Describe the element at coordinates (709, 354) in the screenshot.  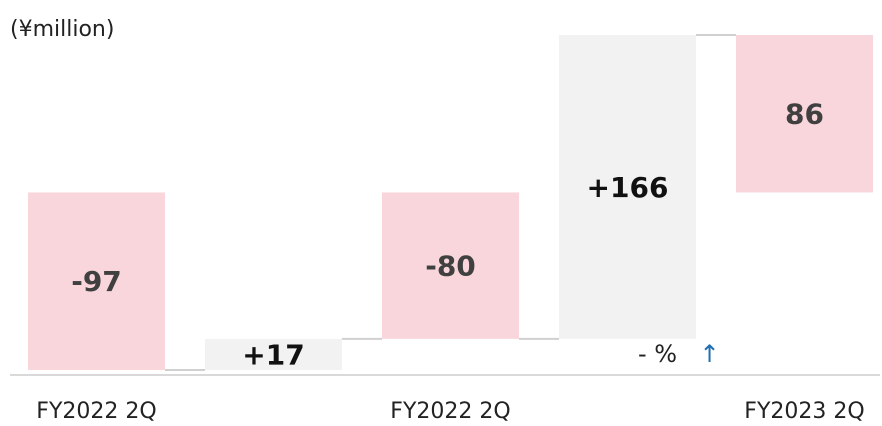
I see `annotation: ↑` at that location.